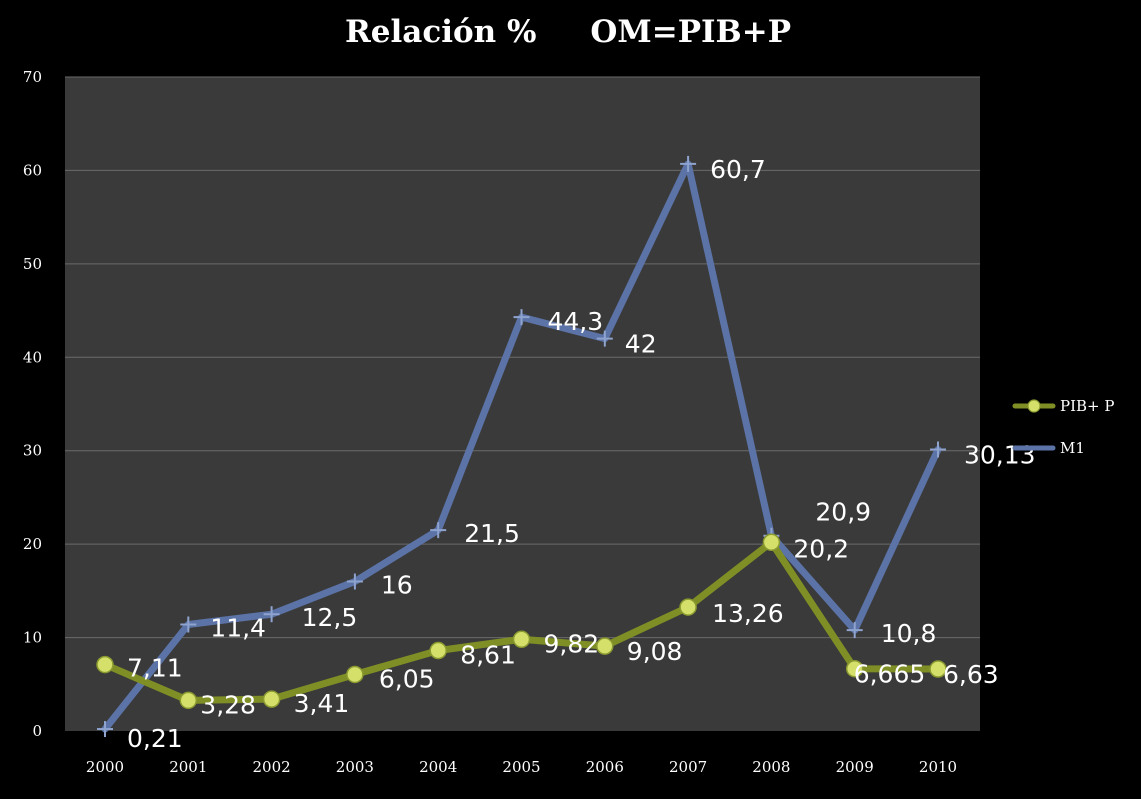 This screenshot has width=1141, height=799. Describe the element at coordinates (1000, 454) in the screenshot. I see `data-label-m1: 30,13` at that location.